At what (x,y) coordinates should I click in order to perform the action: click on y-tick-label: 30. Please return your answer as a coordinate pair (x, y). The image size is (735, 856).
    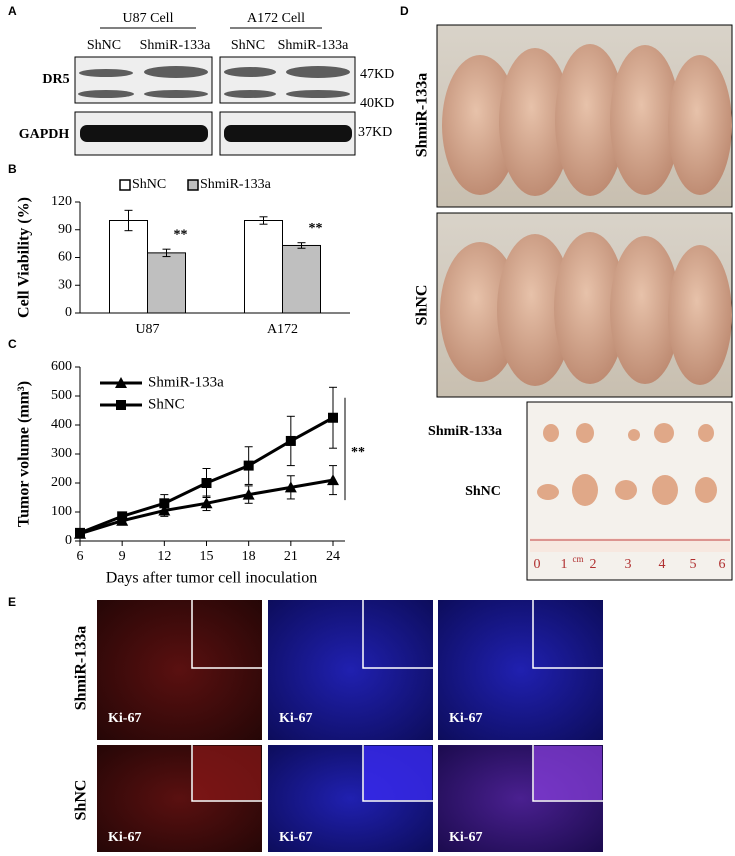
    Looking at the image, I should click on (65, 284).